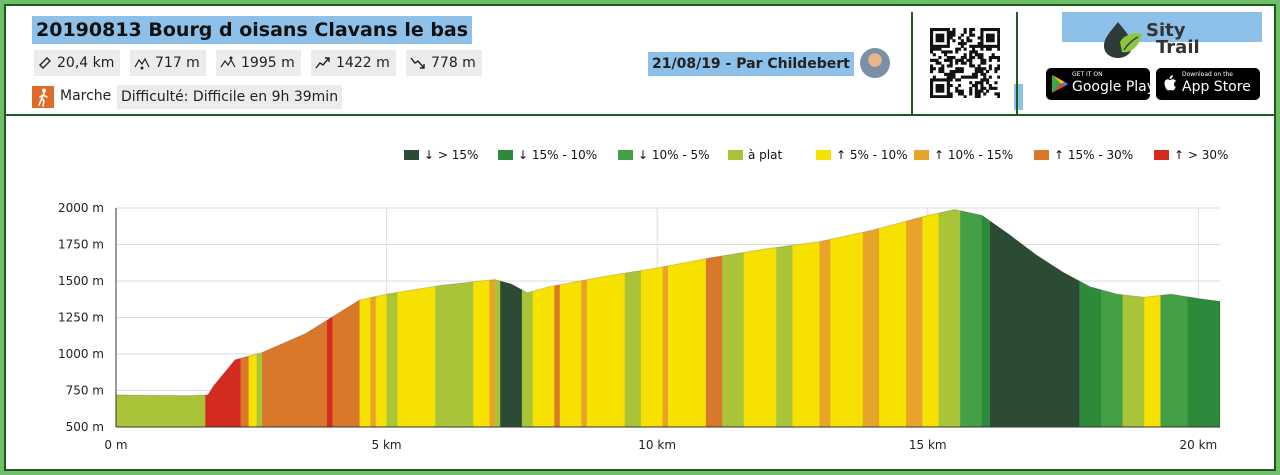 Image resolution: width=1280 pixels, height=475 pixels. What do you see at coordinates (928, 445) in the screenshot?
I see `x-tick-label: 15 km` at bounding box center [928, 445].